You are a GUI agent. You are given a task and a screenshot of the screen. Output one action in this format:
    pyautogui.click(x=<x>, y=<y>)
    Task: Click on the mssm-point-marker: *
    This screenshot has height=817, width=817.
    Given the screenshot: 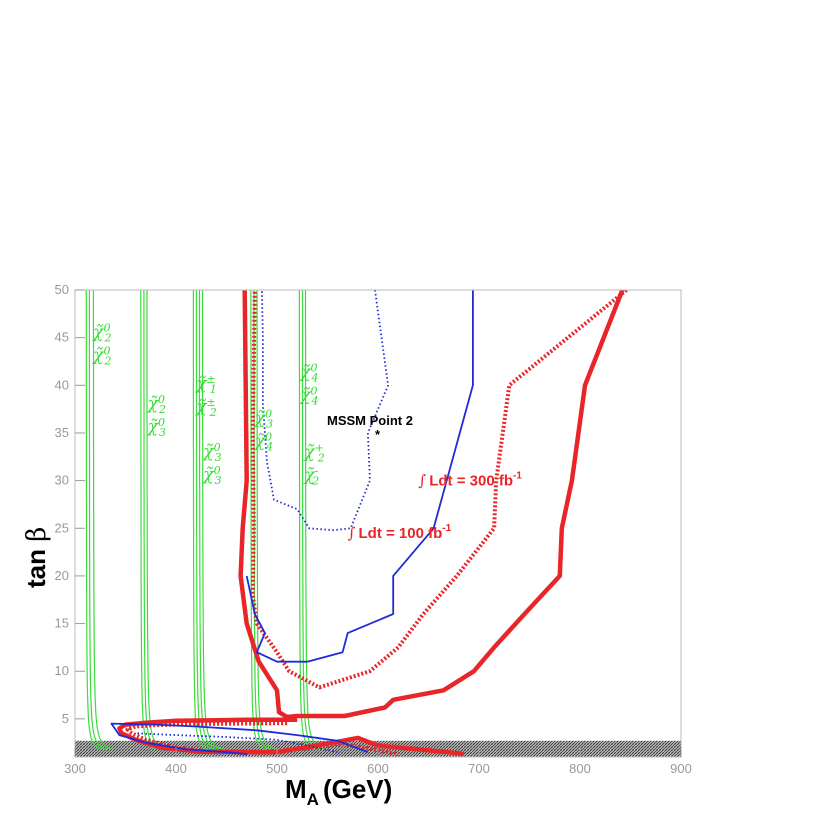 What is the action you would take?
    pyautogui.click(x=378, y=434)
    